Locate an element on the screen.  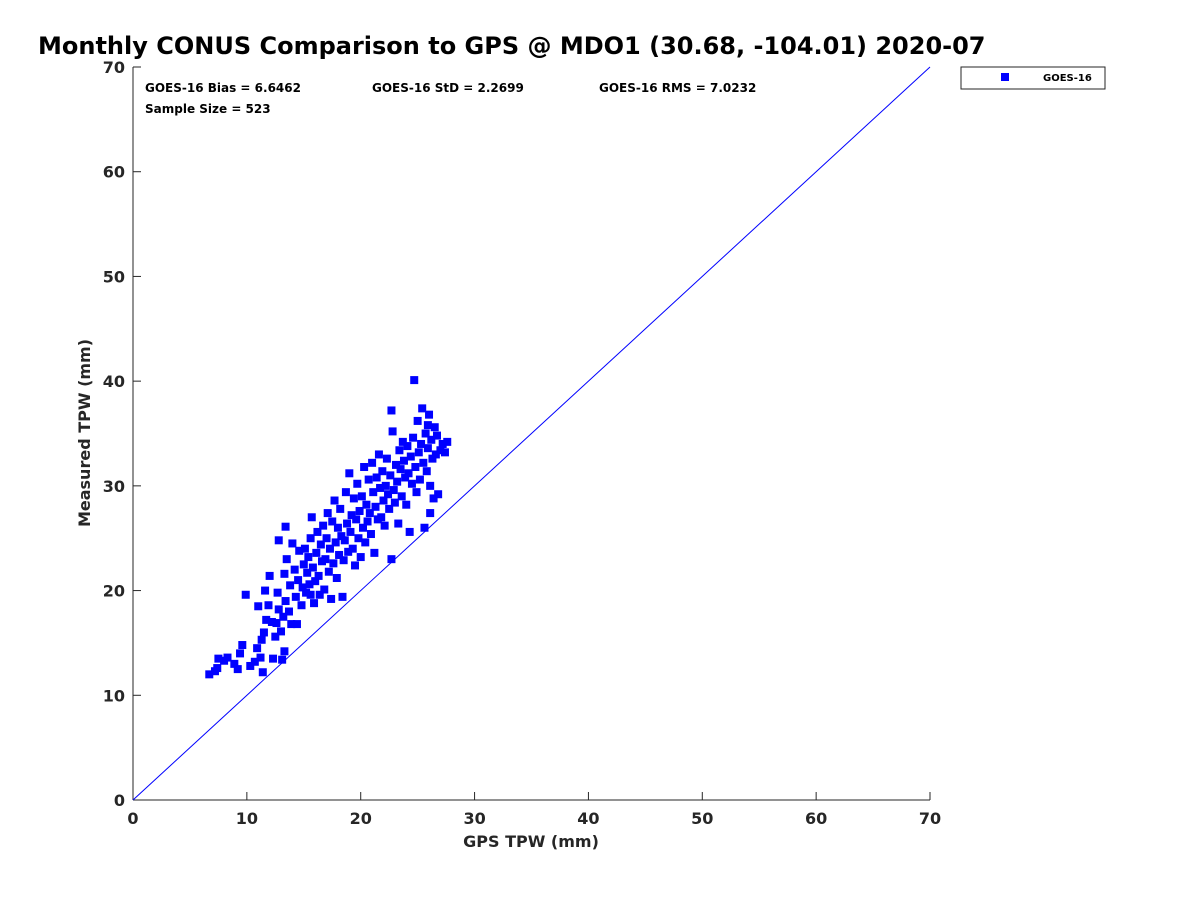
y-tick-label: 0 is located at coordinates (119, 800).